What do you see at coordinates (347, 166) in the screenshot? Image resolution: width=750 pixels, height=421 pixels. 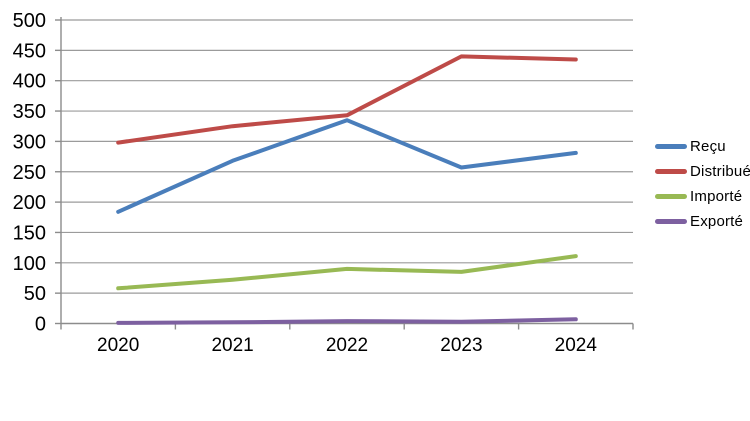 I see `series-line-recu` at bounding box center [347, 166].